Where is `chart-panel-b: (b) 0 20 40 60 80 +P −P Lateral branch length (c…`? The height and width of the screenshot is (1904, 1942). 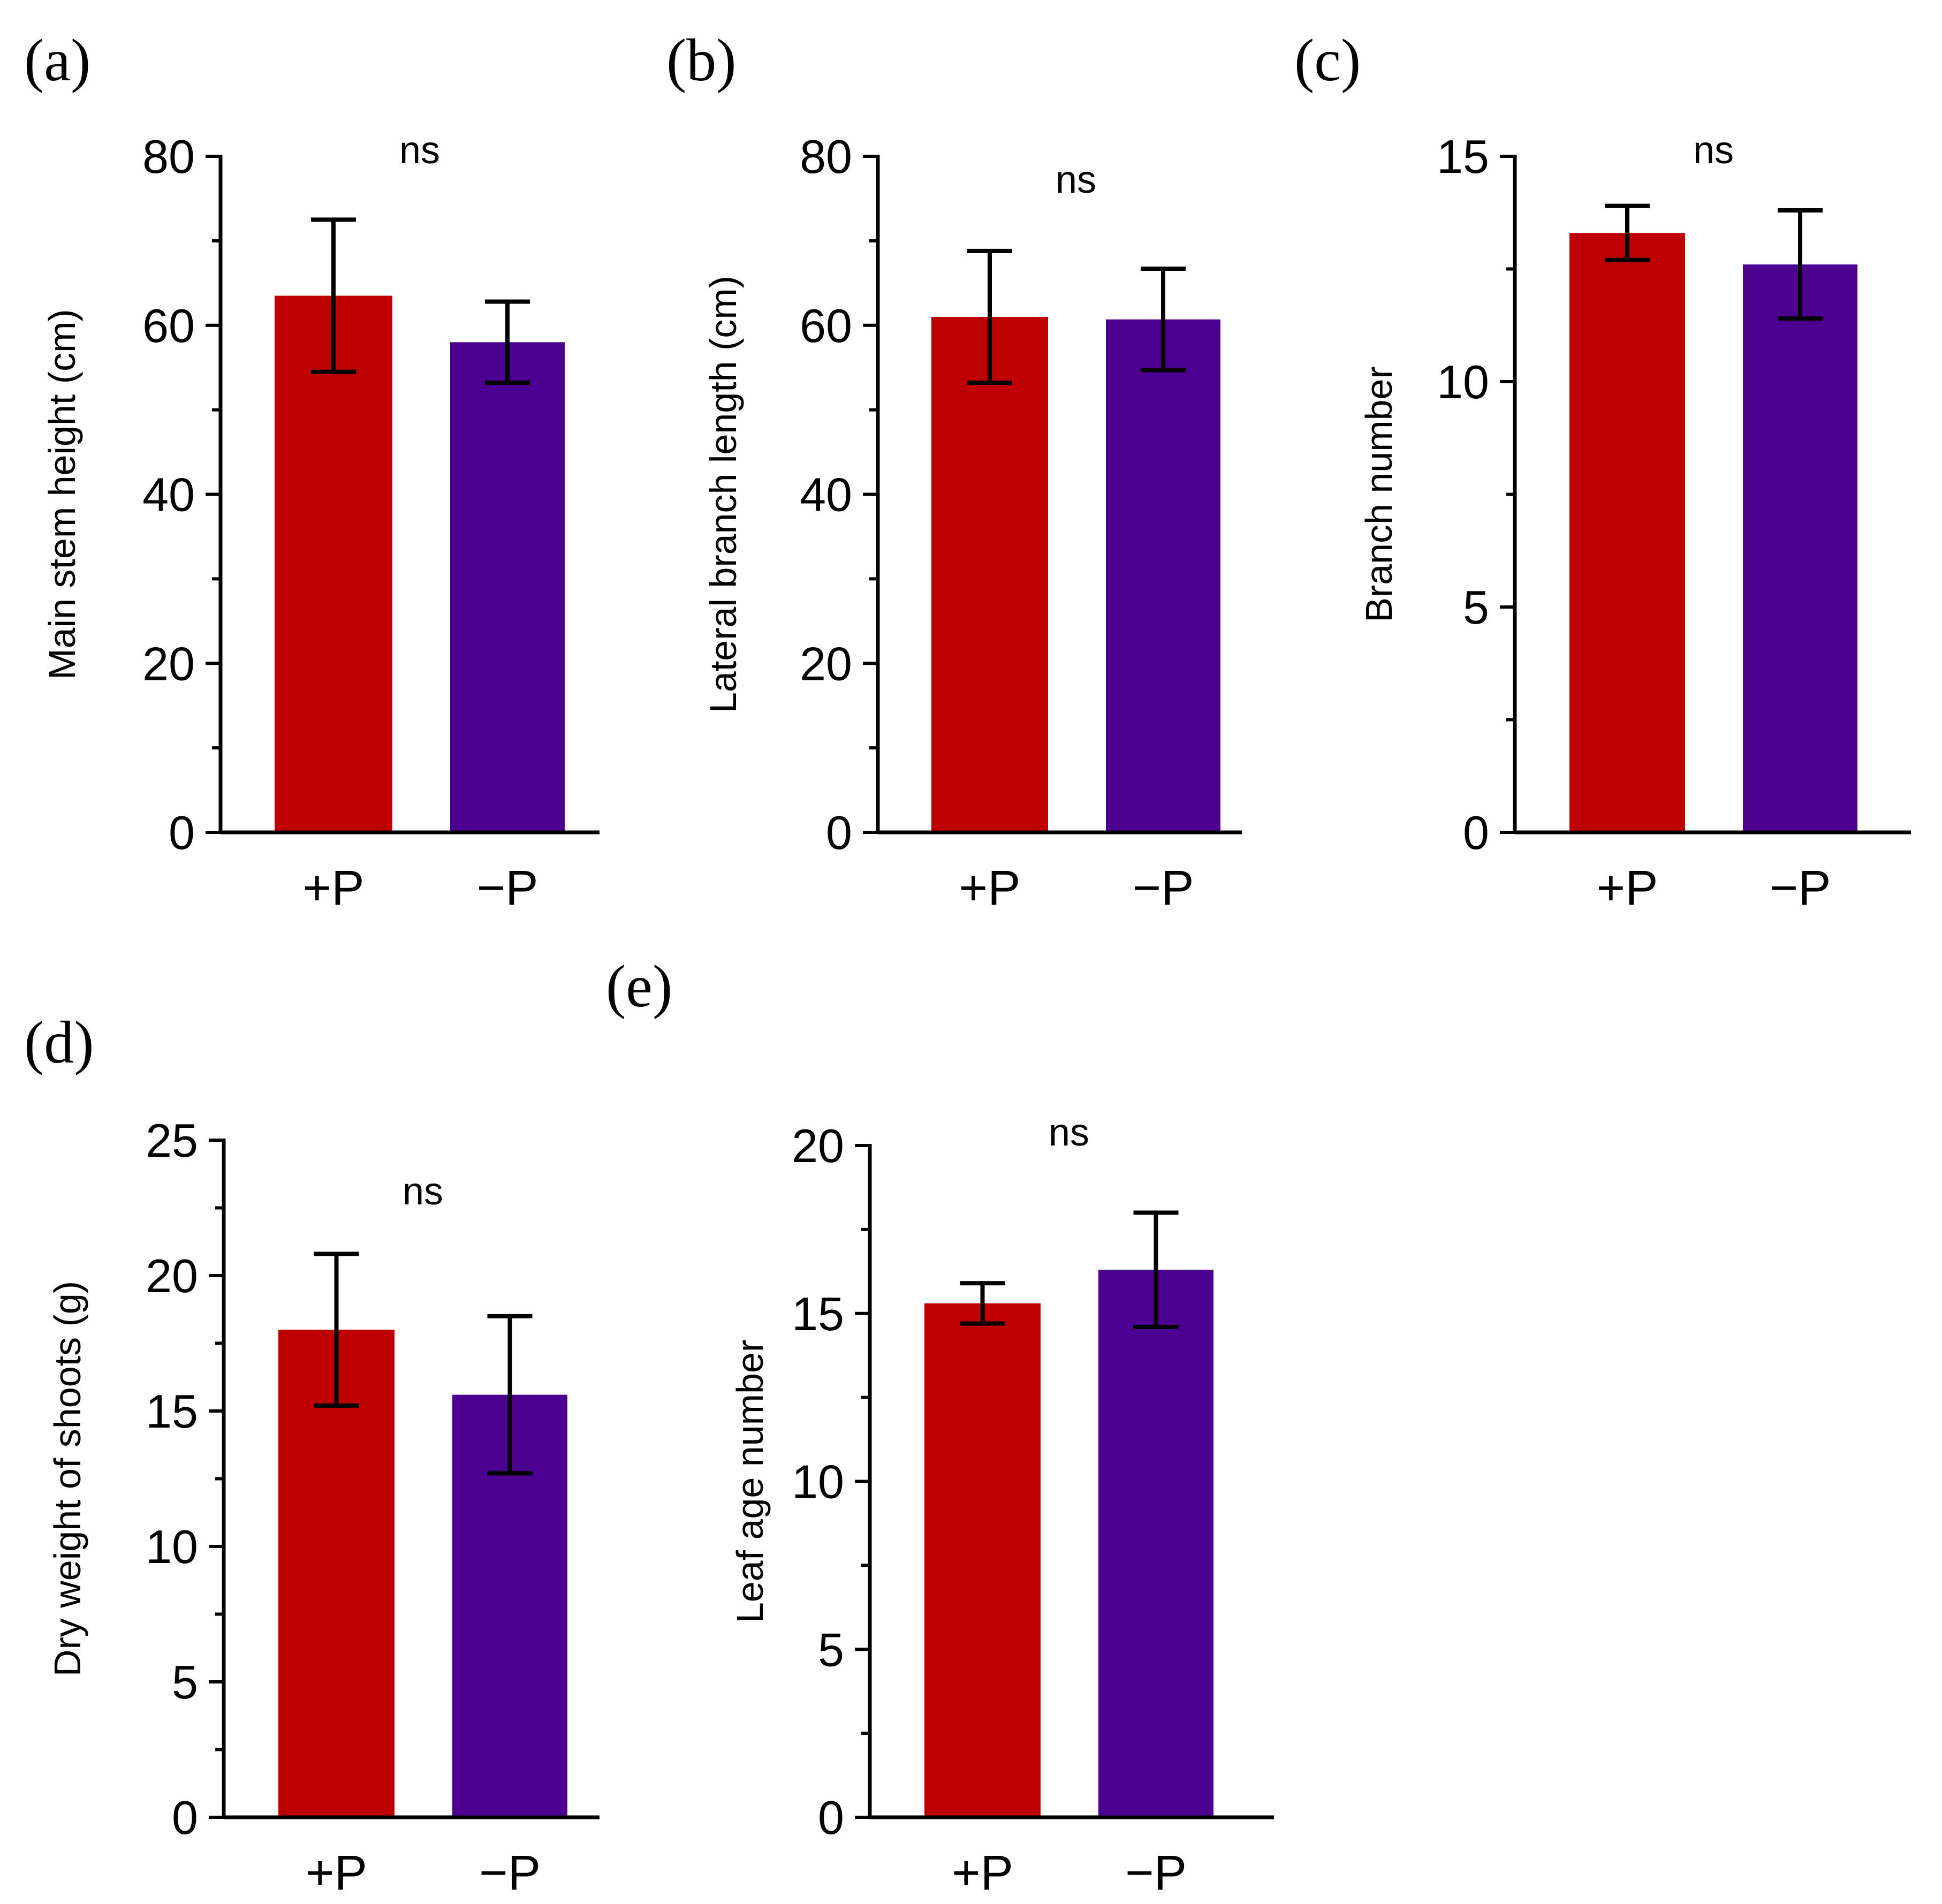 chart-panel-b: (b) 0 20 40 60 80 +P −P Lateral branch length (c… is located at coordinates (954, 471).